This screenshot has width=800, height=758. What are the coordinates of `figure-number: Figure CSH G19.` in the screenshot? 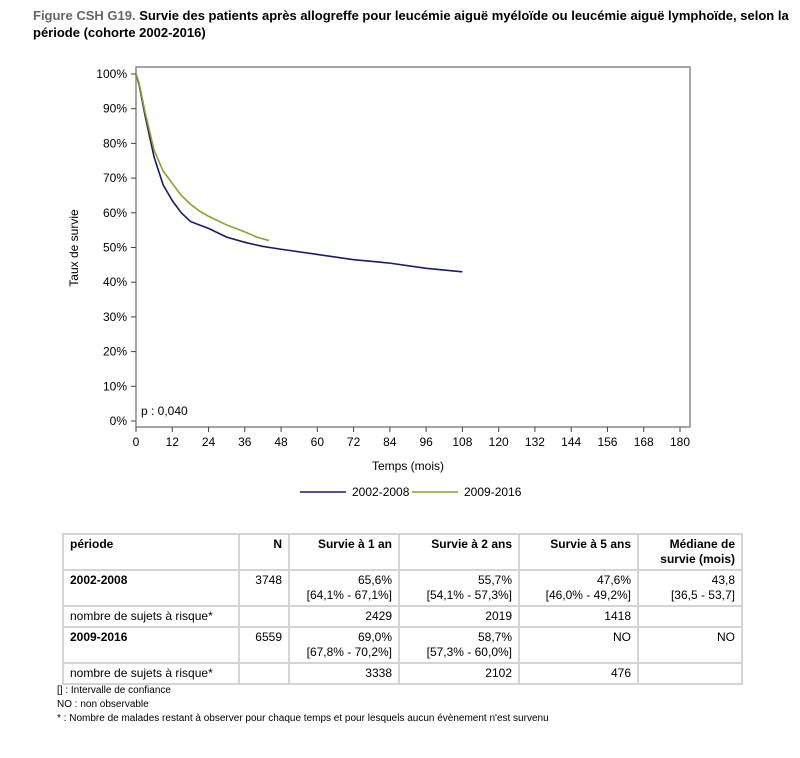 It's located at (84, 15).